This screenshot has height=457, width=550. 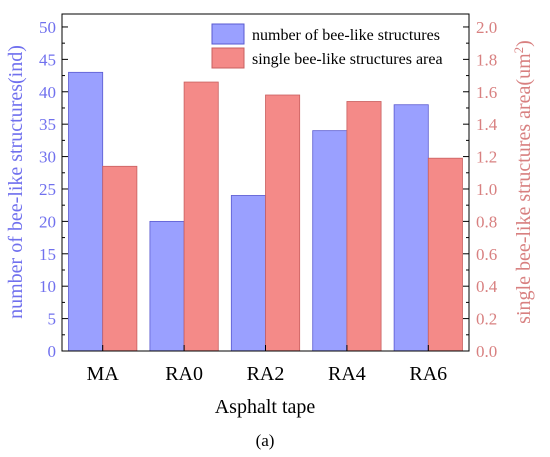 I want to click on right-axis-tick-label: 0.8, so click(x=486, y=221).